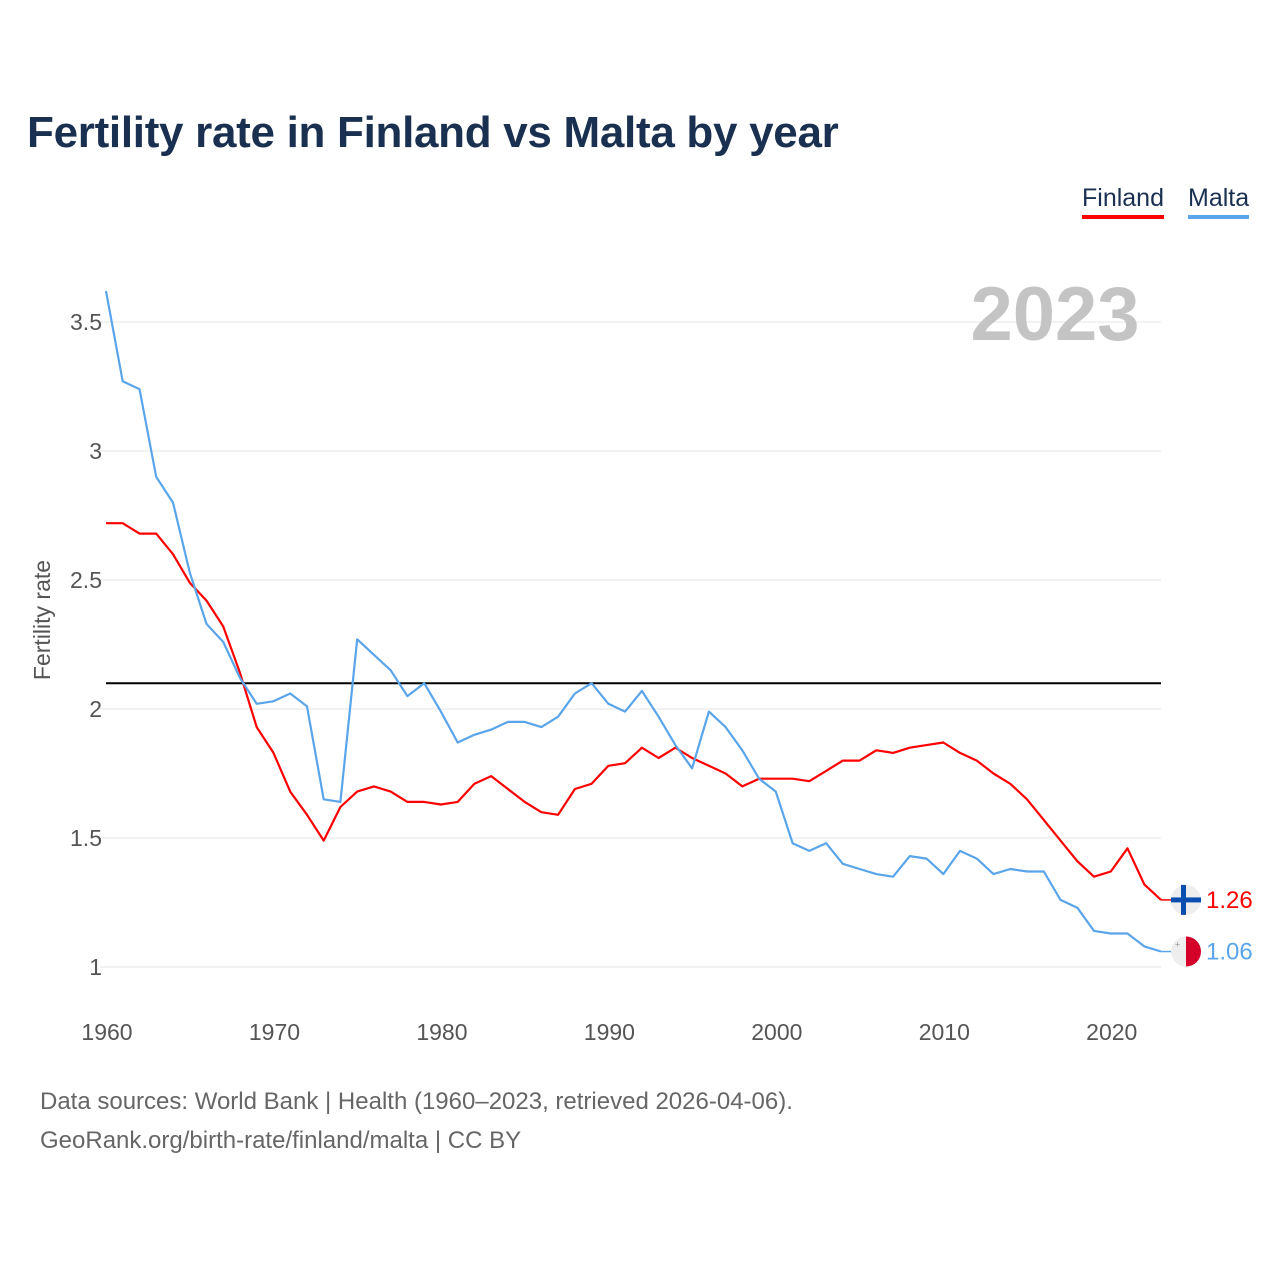  Describe the element at coordinates (1229, 900) in the screenshot. I see `end-value-label: 1.26` at that location.